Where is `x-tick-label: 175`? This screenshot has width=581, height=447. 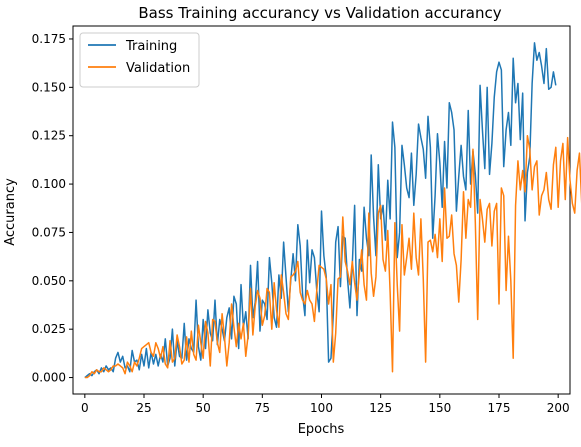 x-tick-label: 175 is located at coordinates (499, 408).